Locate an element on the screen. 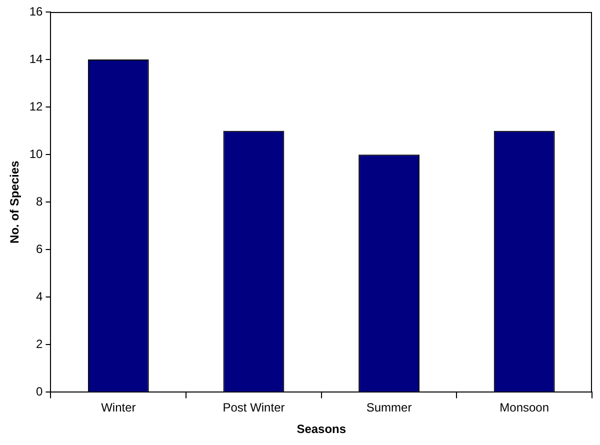 Image resolution: width=600 pixels, height=445 pixels. y-tick-label: 2 is located at coordinates (40, 343).